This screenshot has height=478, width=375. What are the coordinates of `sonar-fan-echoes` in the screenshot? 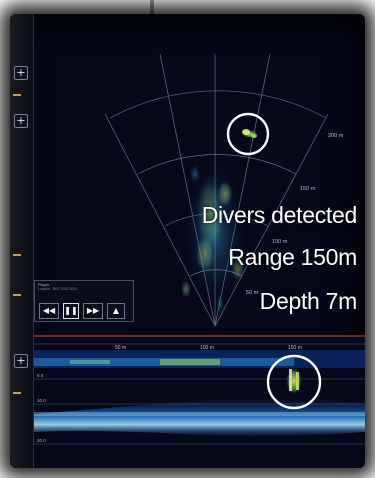 It's located at (219, 221).